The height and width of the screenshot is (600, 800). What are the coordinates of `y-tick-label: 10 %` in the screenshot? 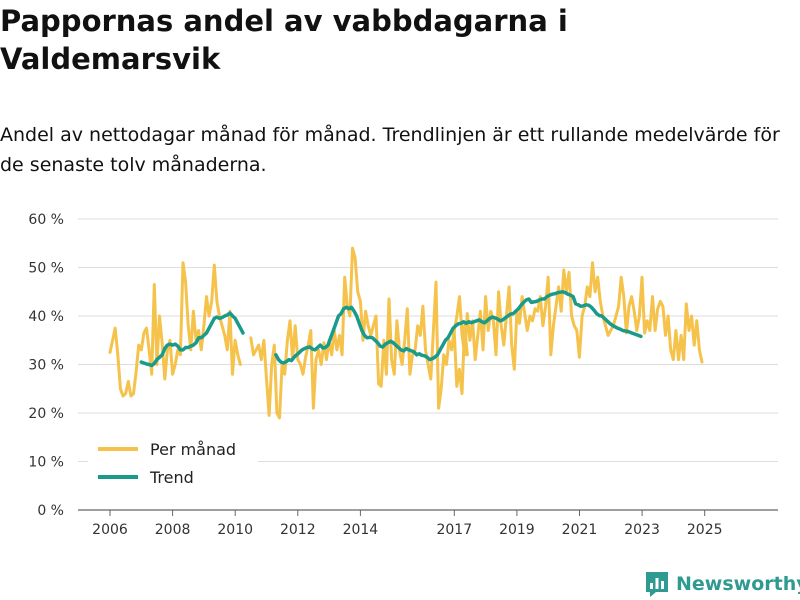 It's located at (46, 463).